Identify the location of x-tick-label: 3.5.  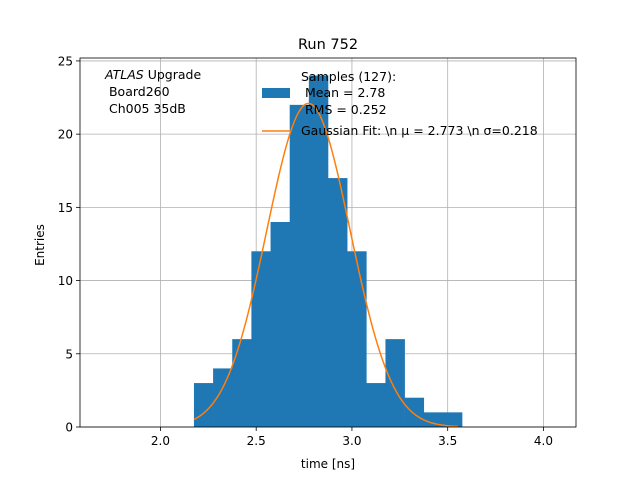
(447, 441).